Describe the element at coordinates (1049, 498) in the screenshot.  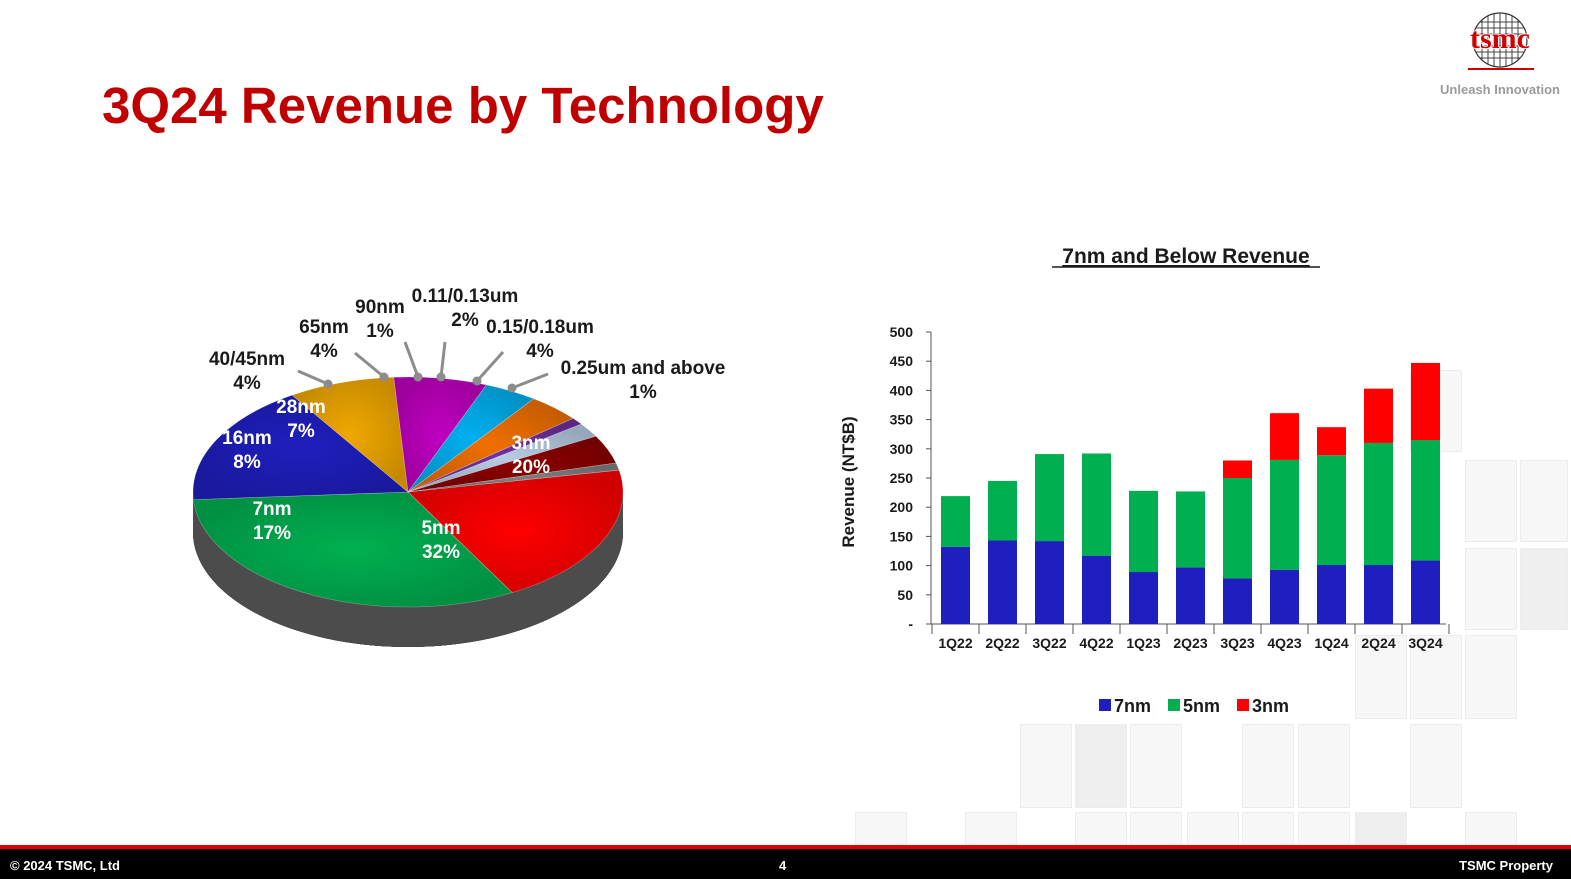
I see `bar-5nm-3Q22` at that location.